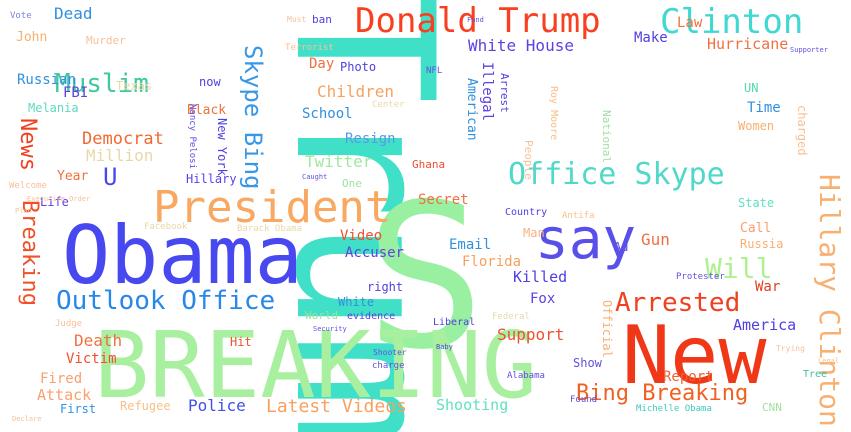  I want to click on word-terrorist: Terrorist, so click(309, 48).